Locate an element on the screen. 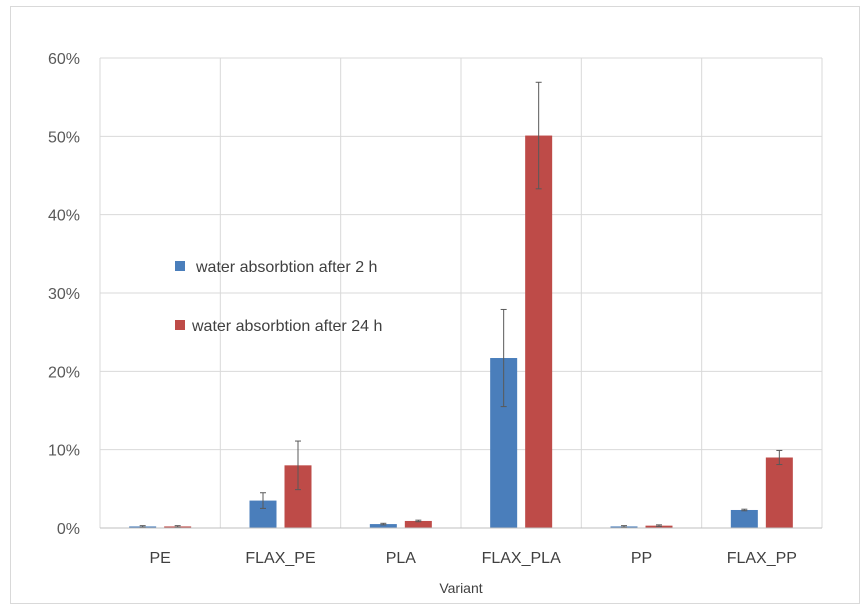 The width and height of the screenshot is (864, 606). x-tick-label: PP is located at coordinates (641, 558).